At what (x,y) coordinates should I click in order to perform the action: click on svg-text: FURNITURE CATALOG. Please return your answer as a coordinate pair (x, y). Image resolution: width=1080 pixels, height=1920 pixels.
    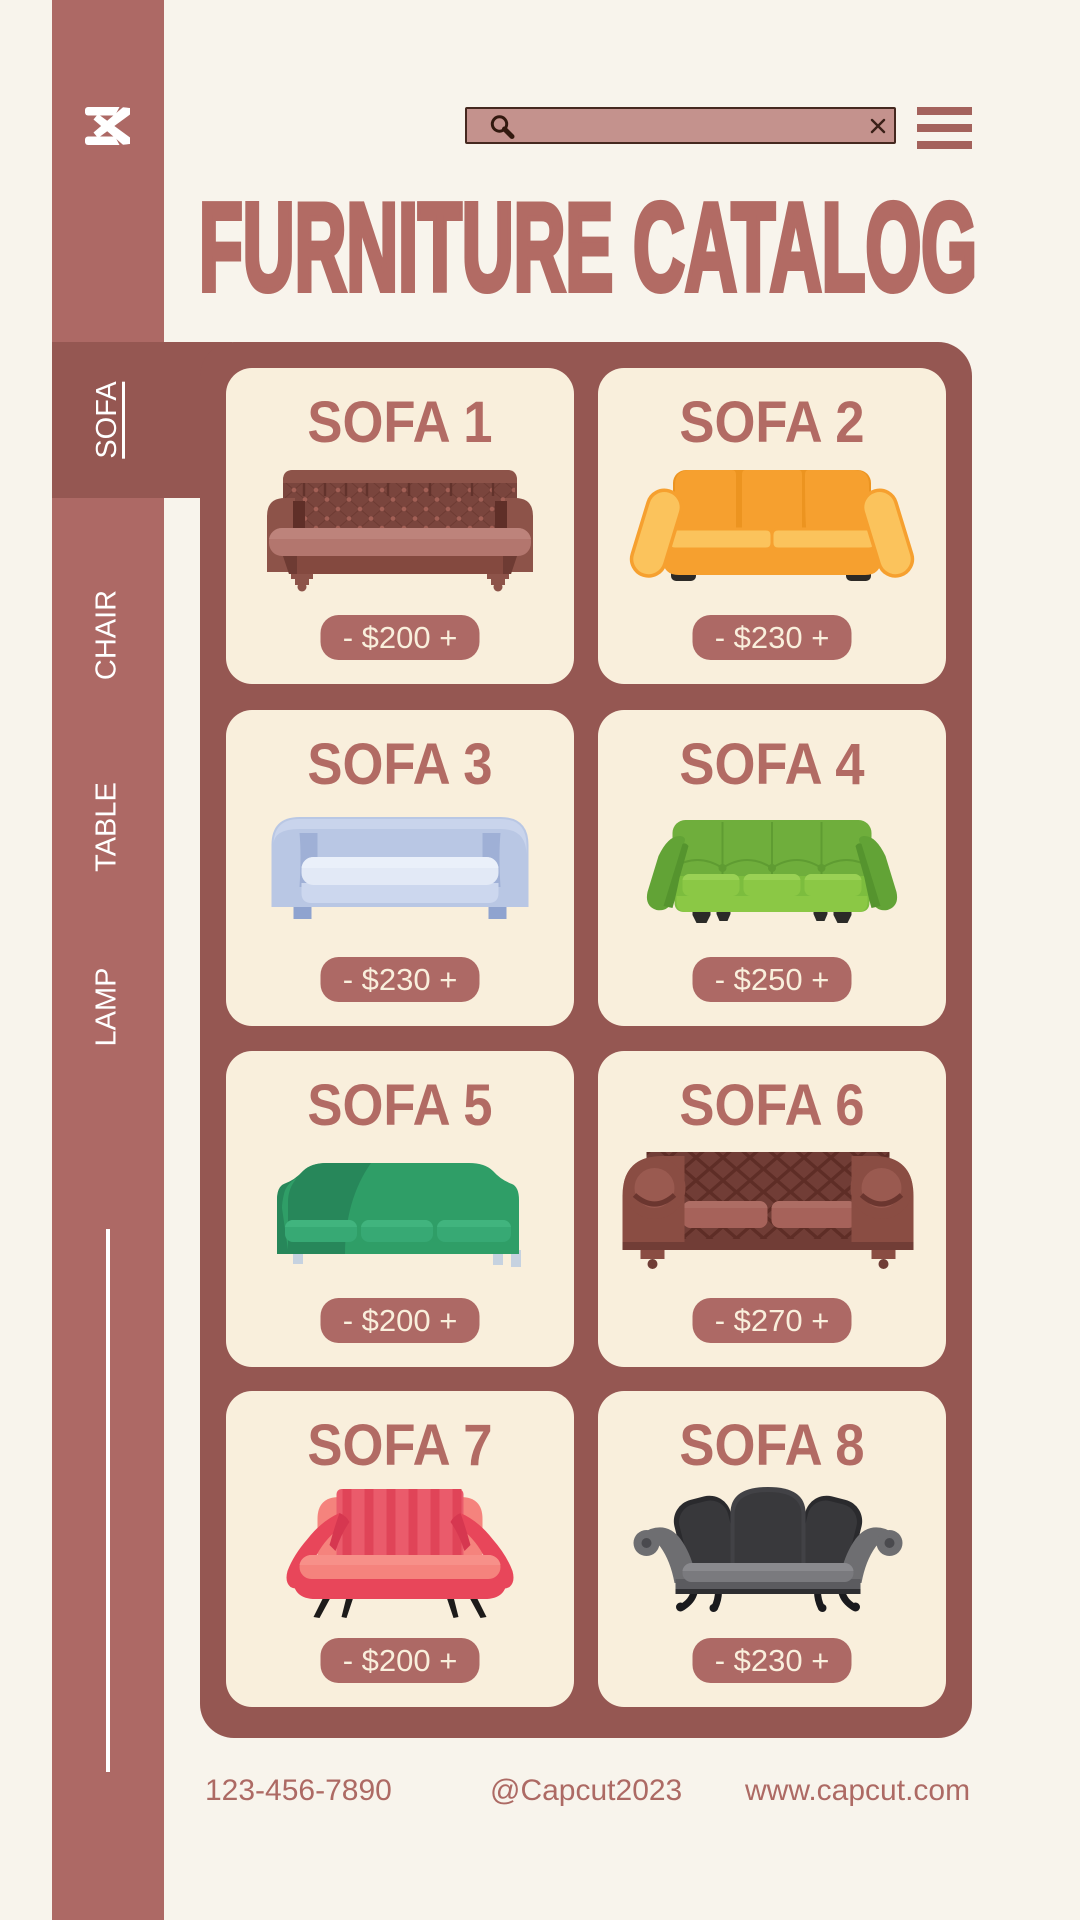
    Looking at the image, I should click on (588, 245).